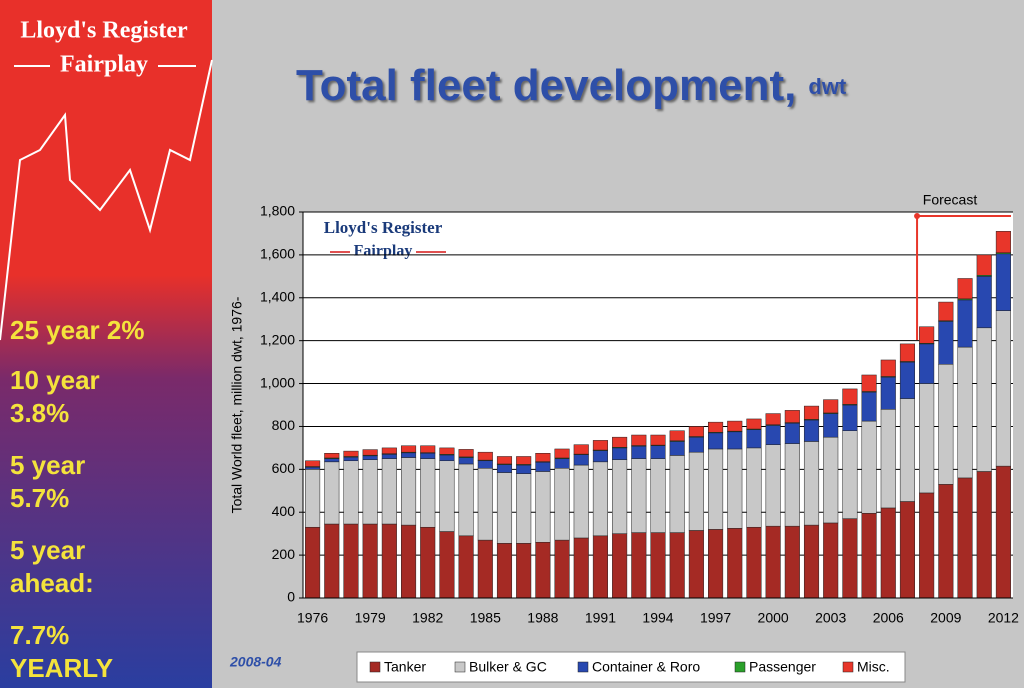 The width and height of the screenshot is (1024, 688). What do you see at coordinates (284, 468) in the screenshot?
I see `y-tick-label: 600` at bounding box center [284, 468].